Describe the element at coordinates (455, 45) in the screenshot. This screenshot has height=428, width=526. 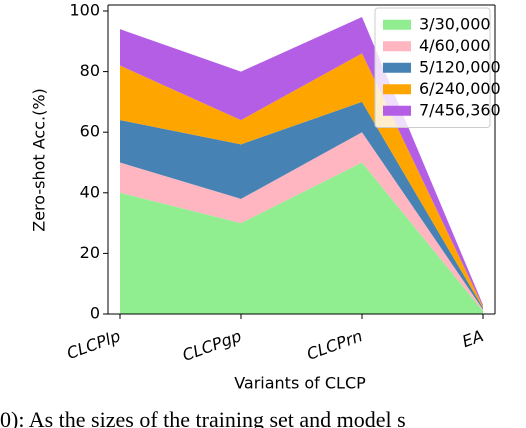
I see `legend-label: 4/60,000` at that location.